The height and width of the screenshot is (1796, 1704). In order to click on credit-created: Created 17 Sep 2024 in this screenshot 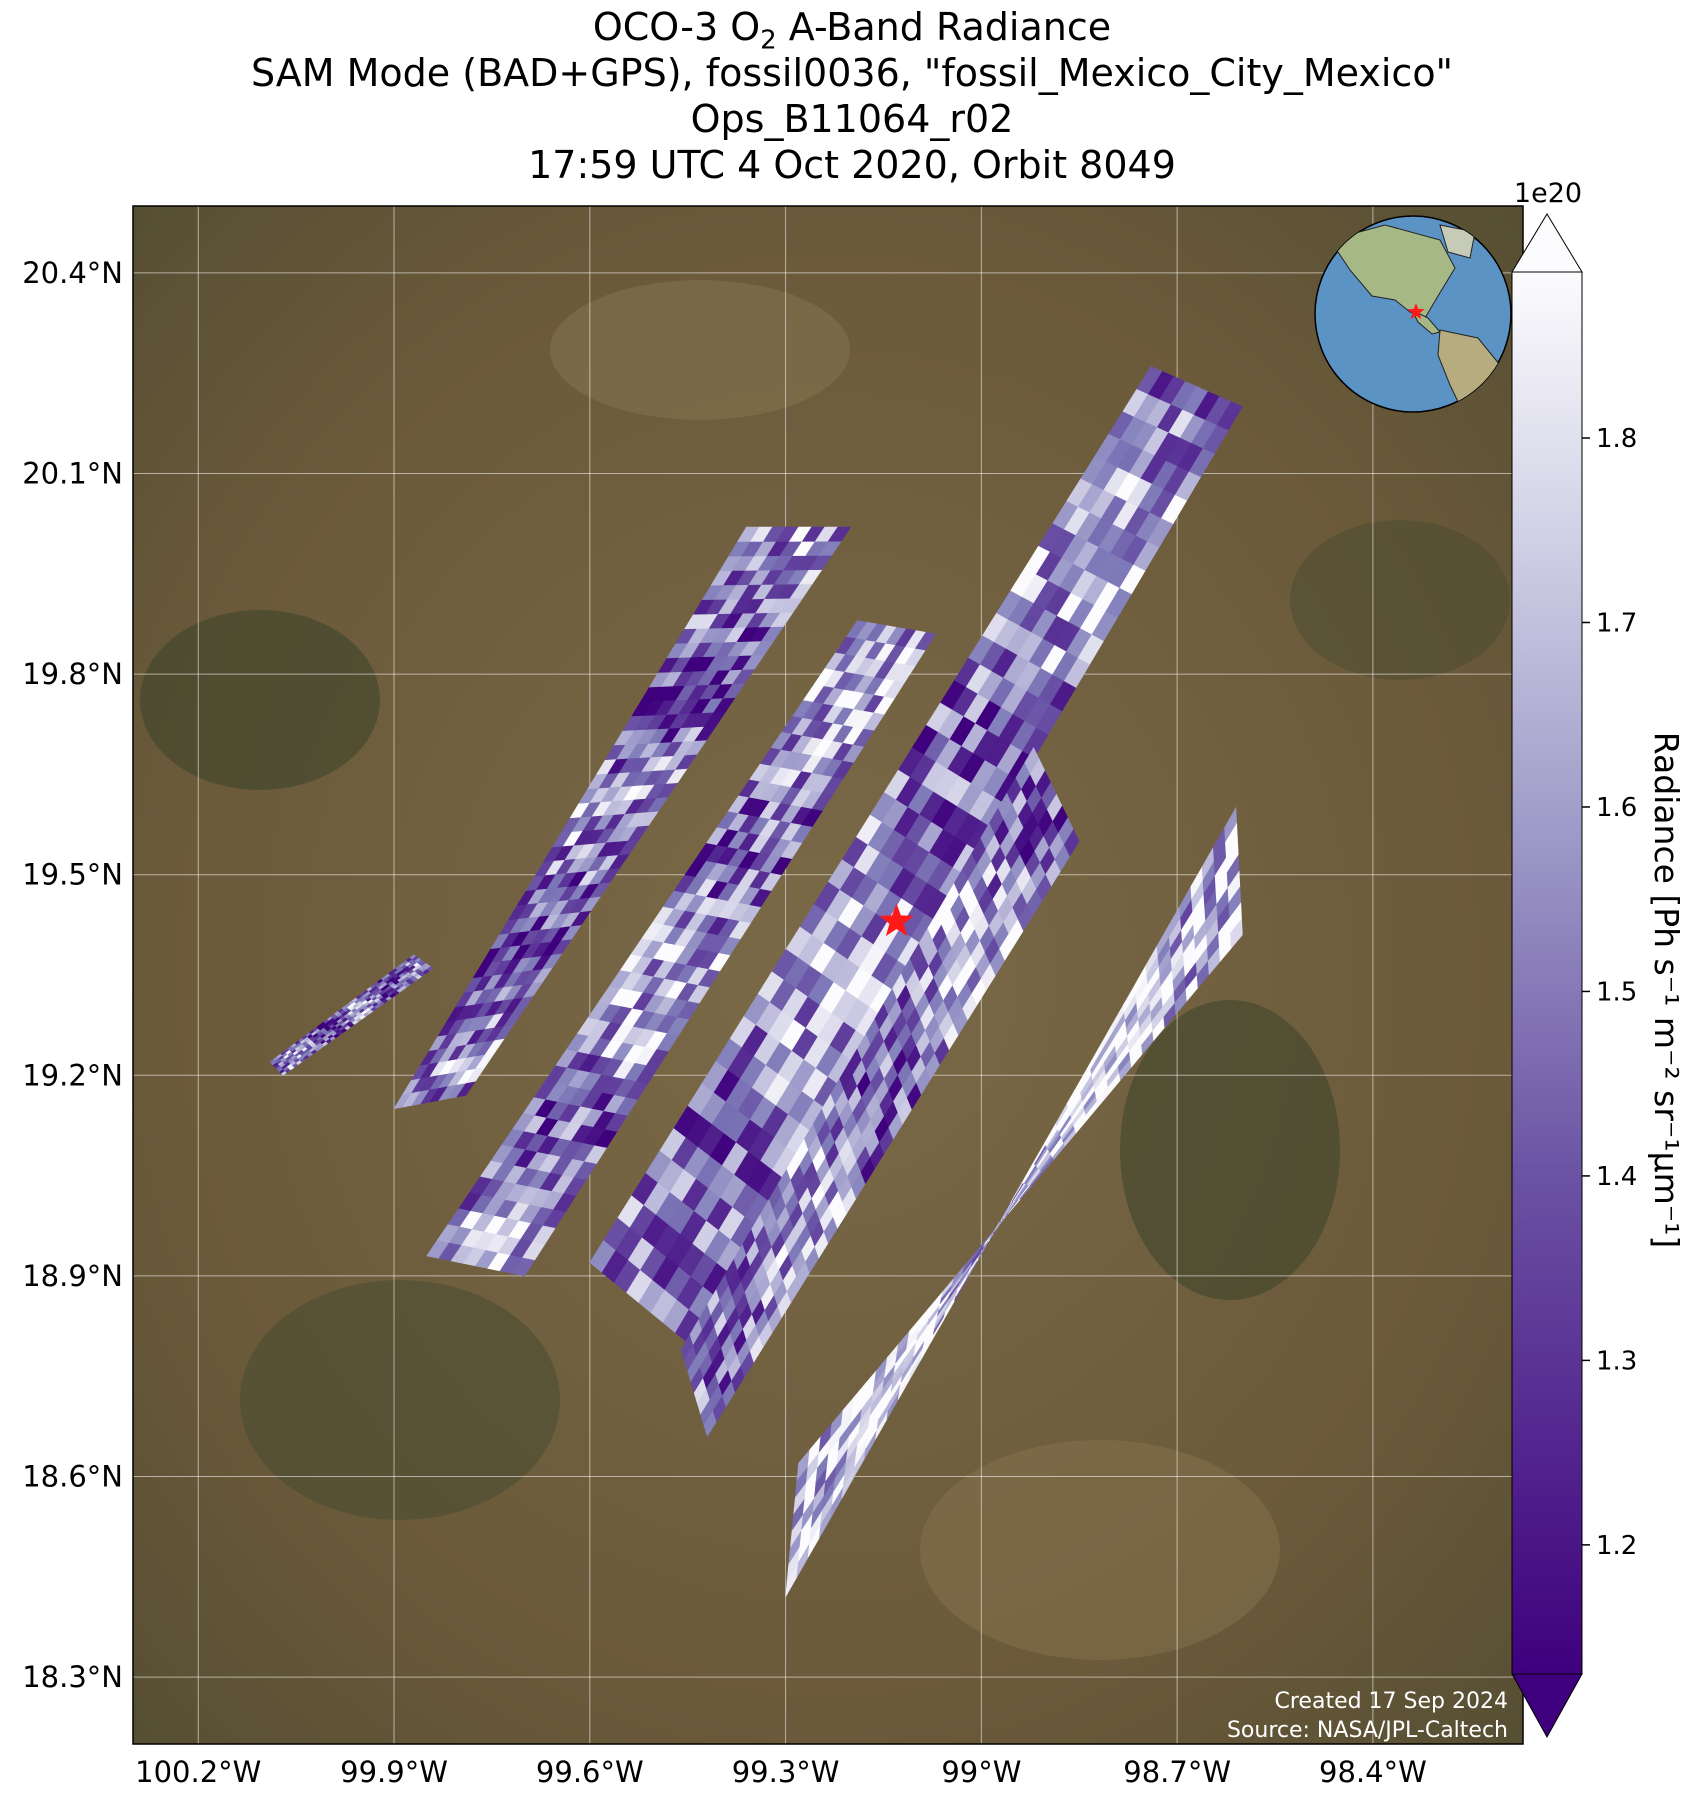, I will do `click(1392, 1701)`.